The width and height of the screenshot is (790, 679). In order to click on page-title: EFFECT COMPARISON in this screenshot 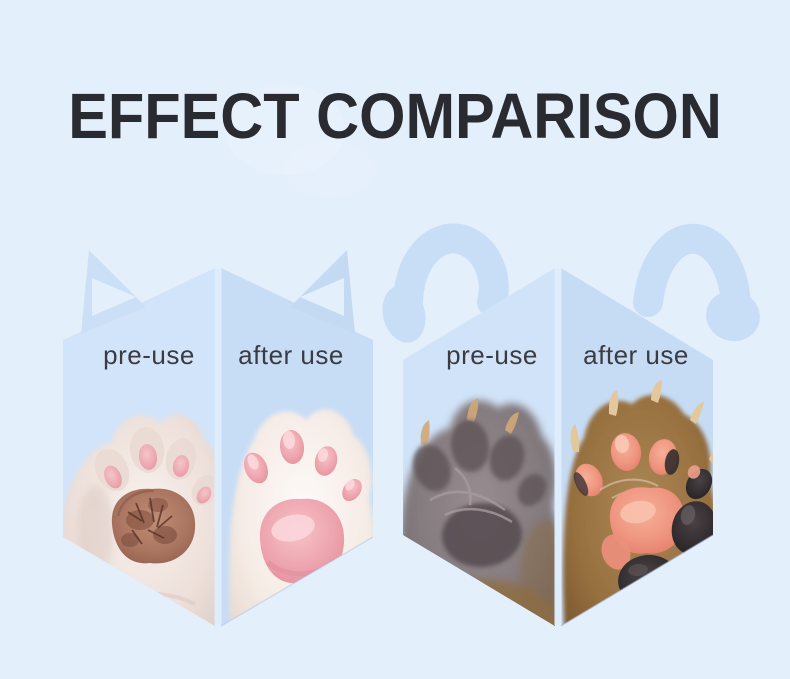, I will do `click(395, 116)`.